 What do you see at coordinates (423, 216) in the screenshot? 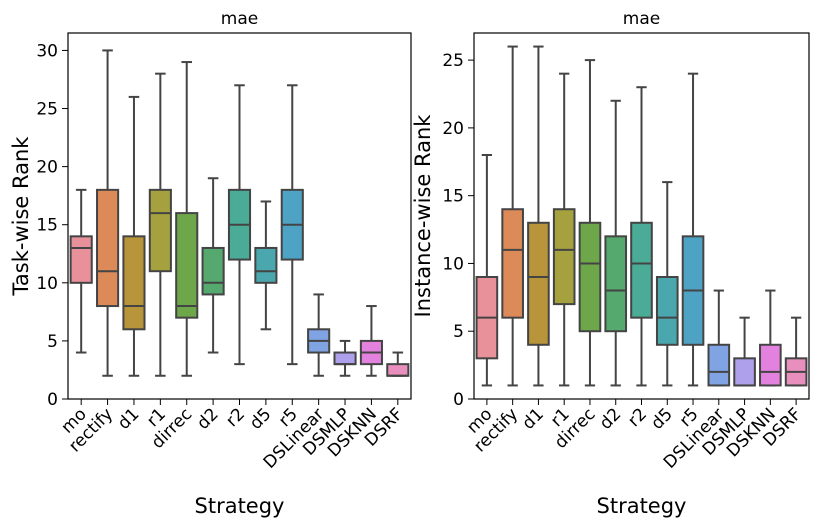
I see `y-axis-title: Instance-wise Rank` at bounding box center [423, 216].